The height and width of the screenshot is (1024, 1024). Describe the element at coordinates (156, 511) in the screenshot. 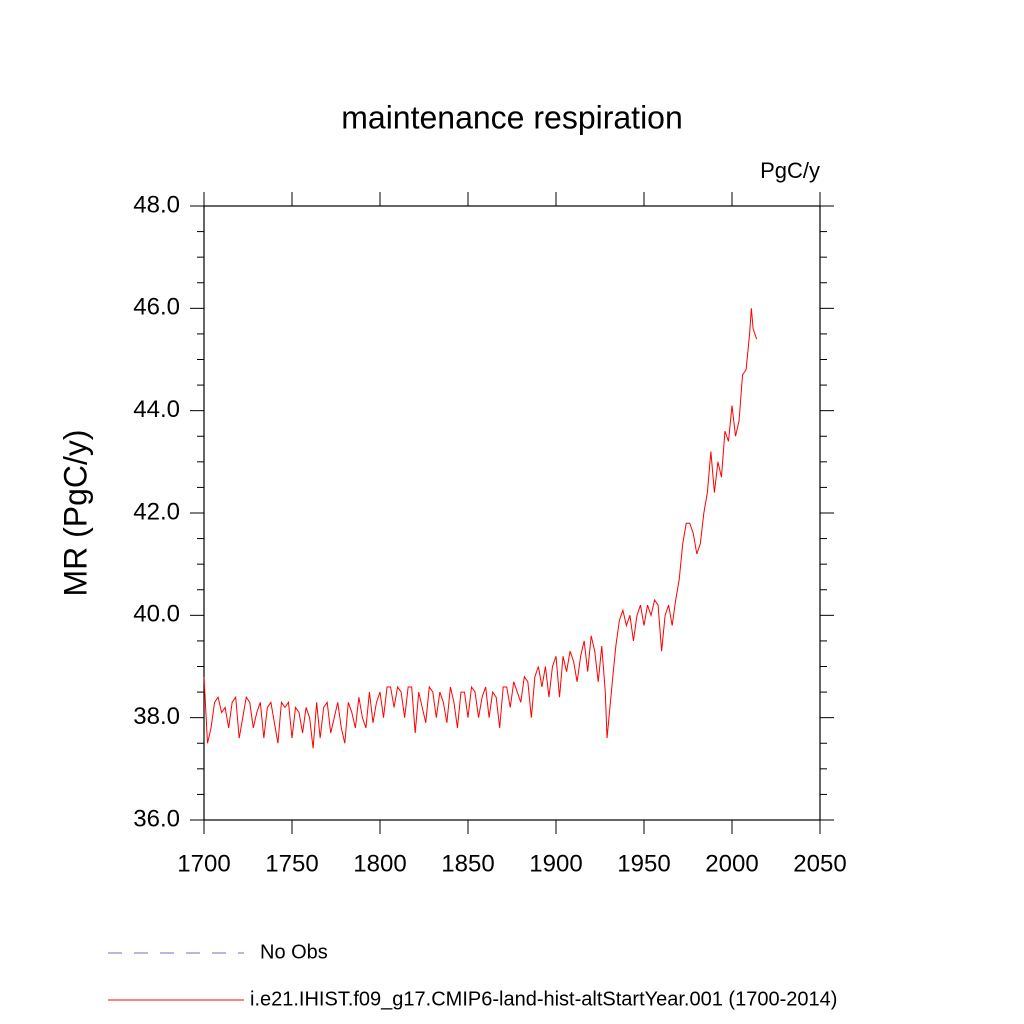

I see `y-tick-label: 42.0` at that location.